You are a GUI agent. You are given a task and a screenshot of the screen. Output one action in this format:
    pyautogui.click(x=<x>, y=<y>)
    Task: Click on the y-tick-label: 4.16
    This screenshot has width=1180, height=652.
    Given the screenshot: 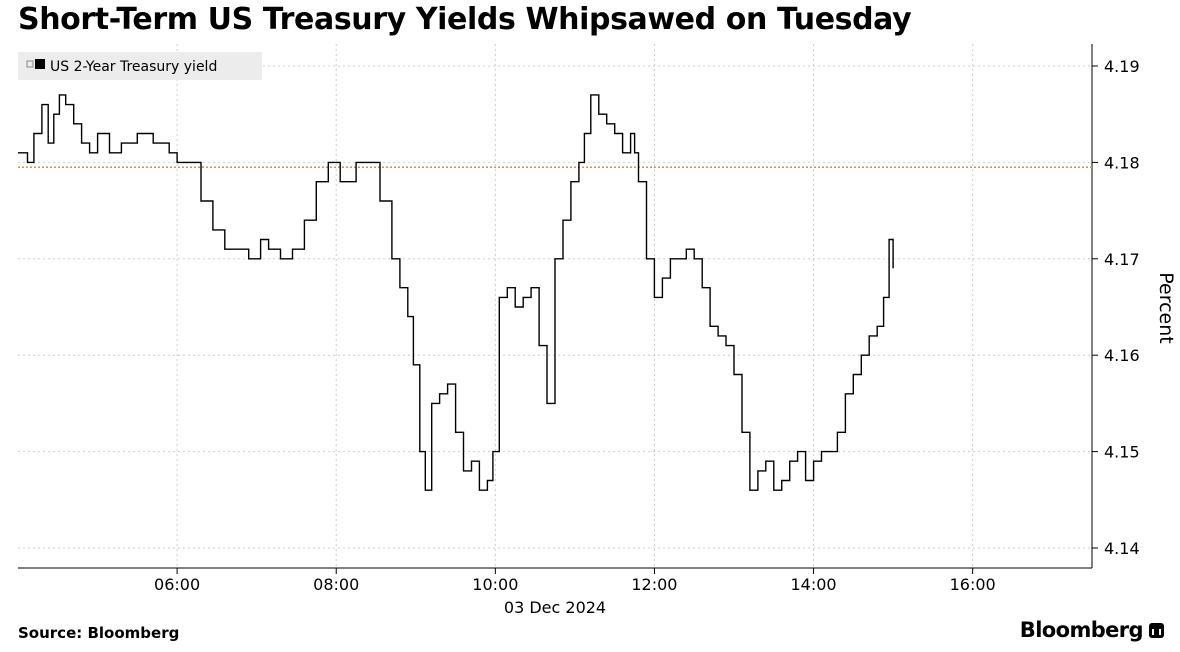 What is the action you would take?
    pyautogui.click(x=1122, y=355)
    